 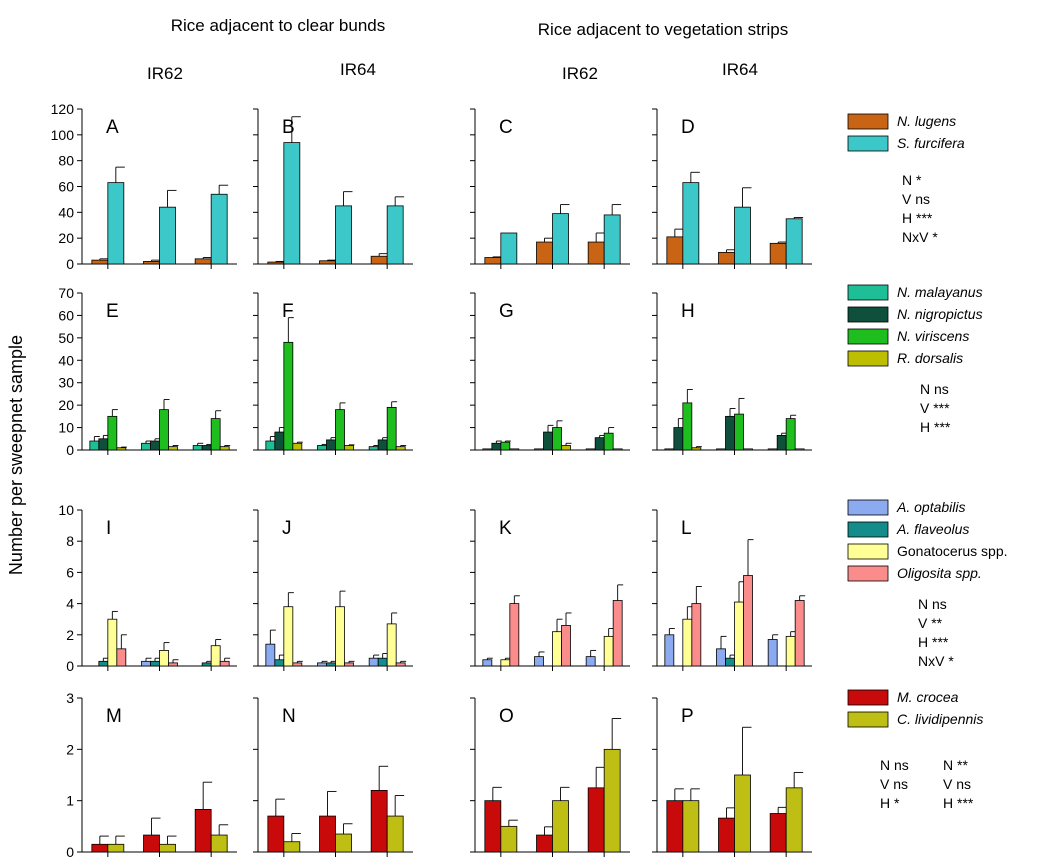 I want to click on legend-label: C. lividipennis, so click(x=940, y=719).